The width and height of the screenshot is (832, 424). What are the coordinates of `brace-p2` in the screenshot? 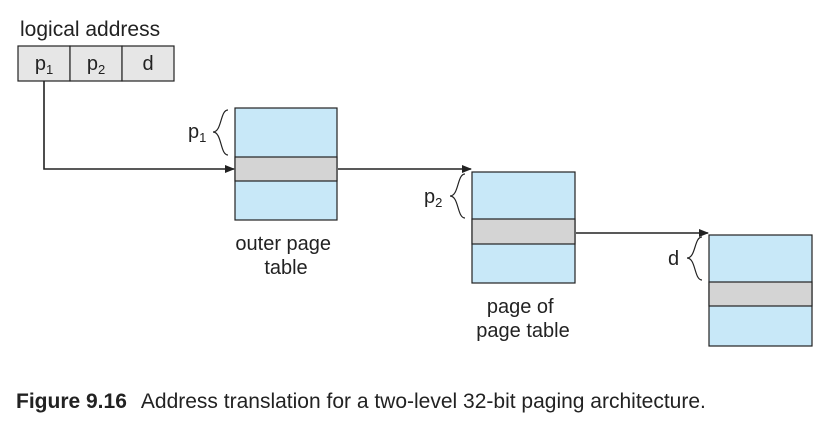 It's located at (457, 196).